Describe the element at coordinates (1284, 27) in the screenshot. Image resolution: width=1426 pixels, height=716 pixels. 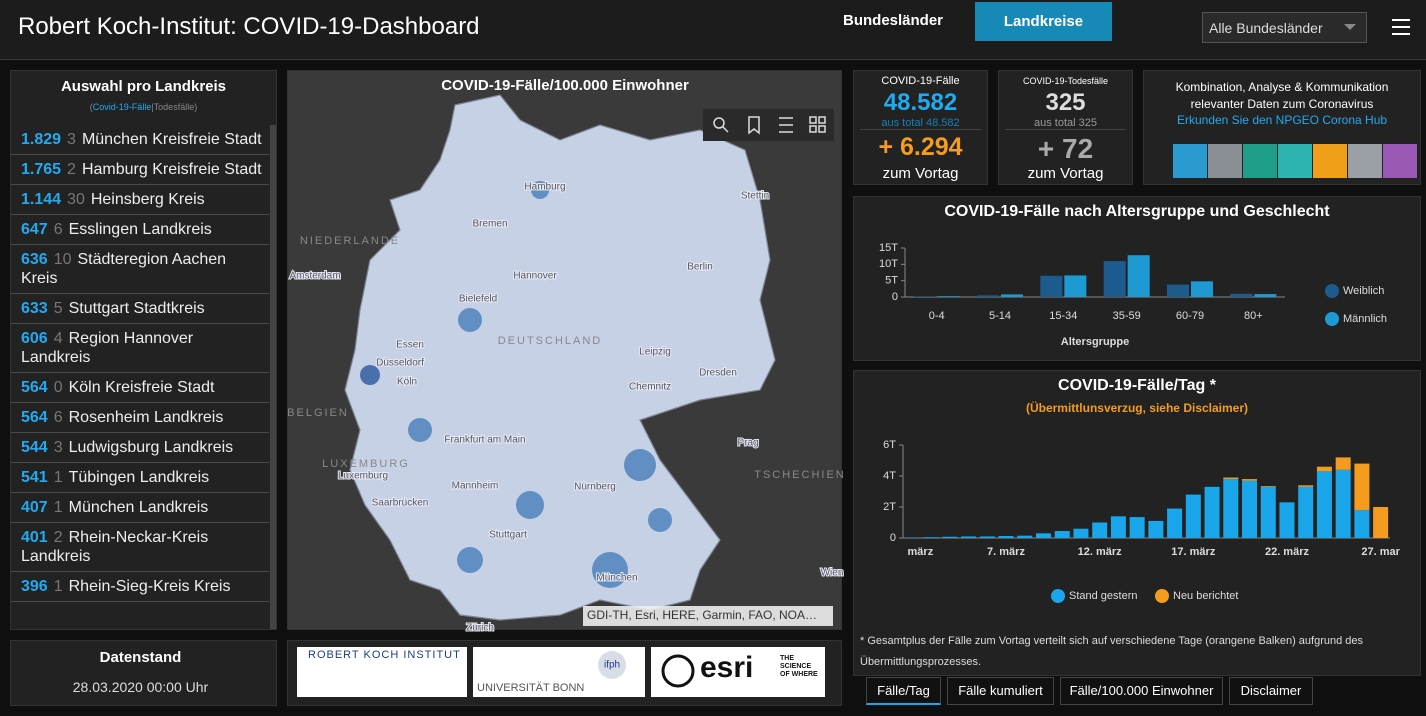
I see `dropdown: Alle Bundesländer` at that location.